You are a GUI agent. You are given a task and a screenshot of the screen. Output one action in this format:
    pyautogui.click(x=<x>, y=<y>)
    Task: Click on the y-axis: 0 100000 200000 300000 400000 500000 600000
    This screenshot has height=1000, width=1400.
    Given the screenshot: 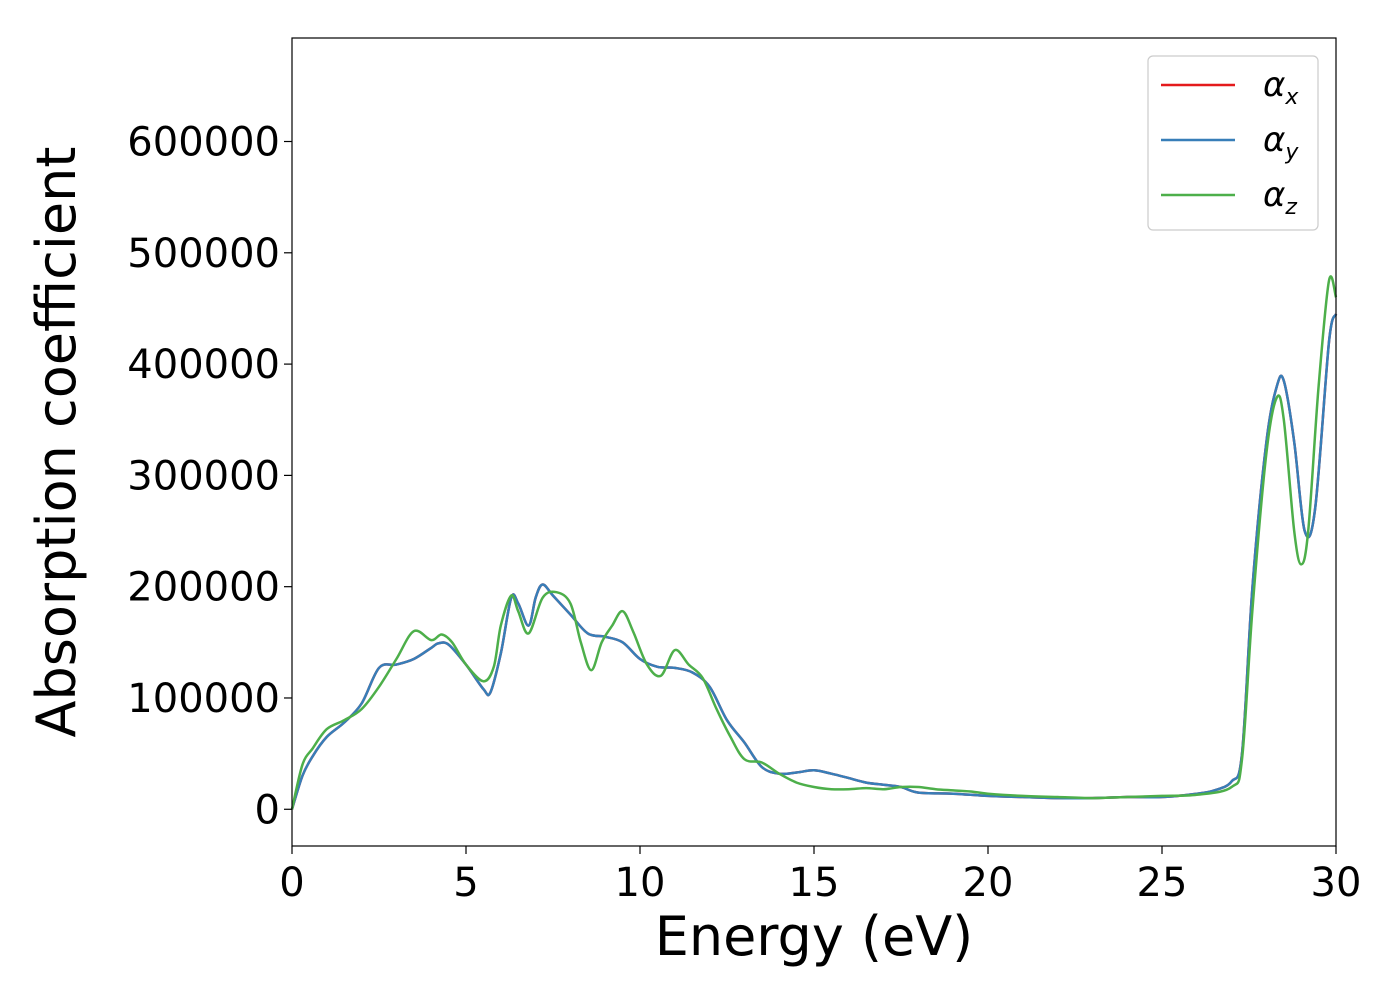 What is the action you would take?
    pyautogui.click(x=209, y=476)
    